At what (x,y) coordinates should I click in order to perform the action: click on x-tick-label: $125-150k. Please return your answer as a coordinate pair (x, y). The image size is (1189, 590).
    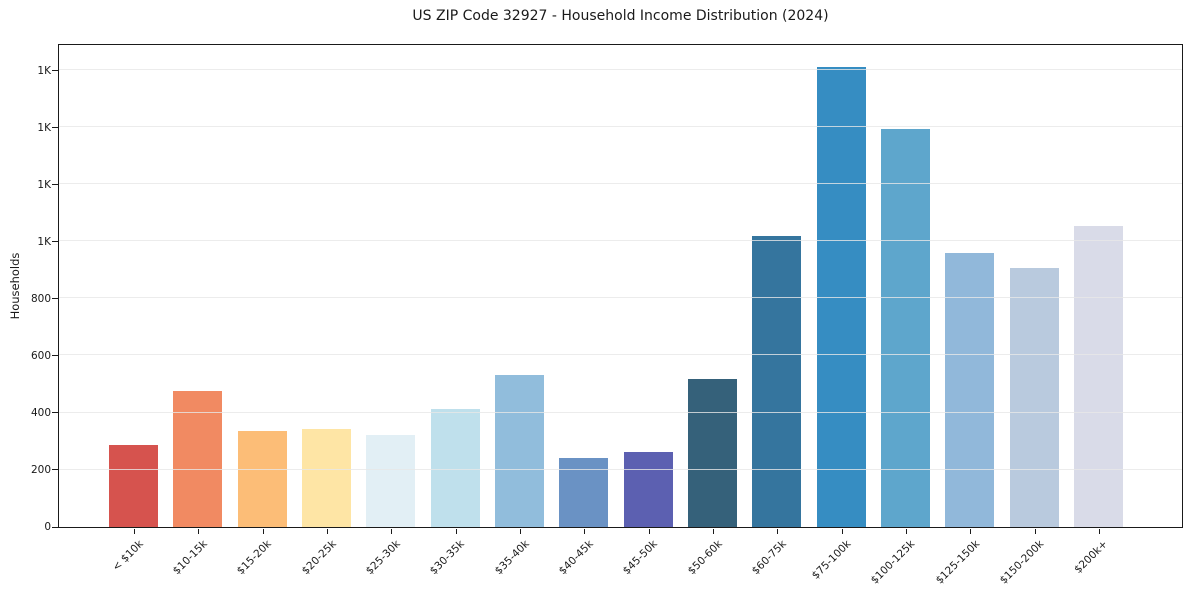
    Looking at the image, I should click on (957, 562).